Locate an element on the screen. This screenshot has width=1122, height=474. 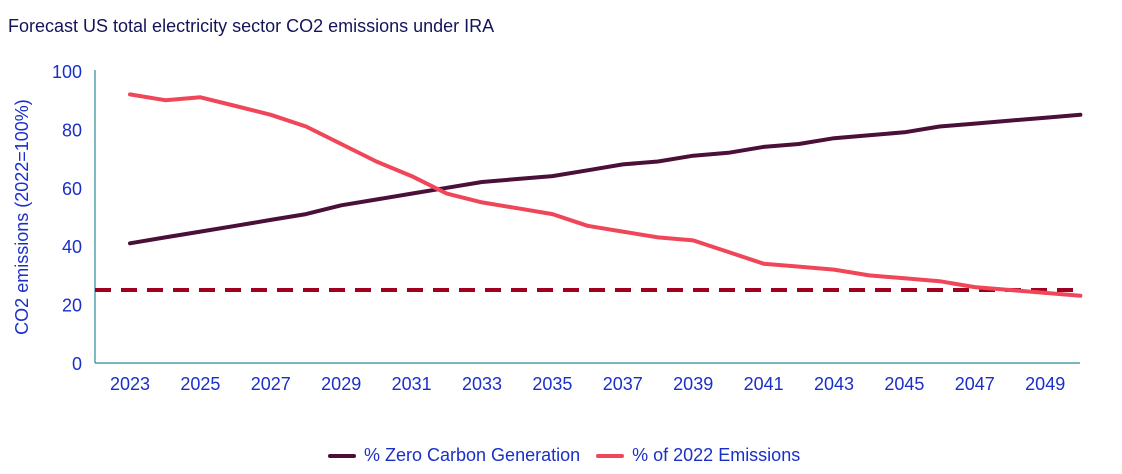
y-tick-label: 0 is located at coordinates (77, 364).